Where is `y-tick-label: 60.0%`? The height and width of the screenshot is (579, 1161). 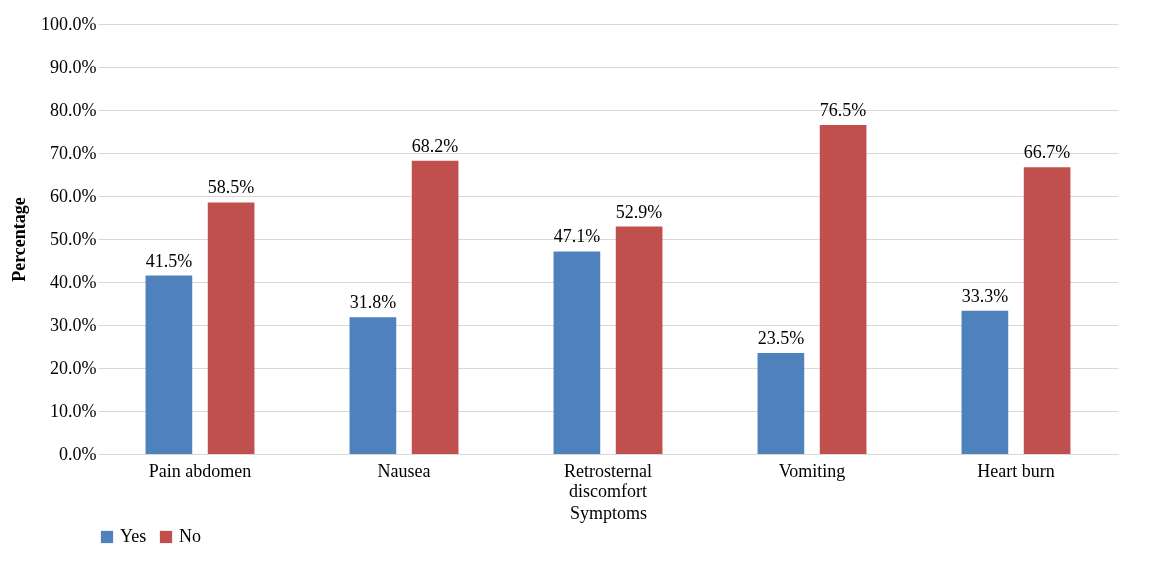
y-tick-label: 60.0% is located at coordinates (73, 195).